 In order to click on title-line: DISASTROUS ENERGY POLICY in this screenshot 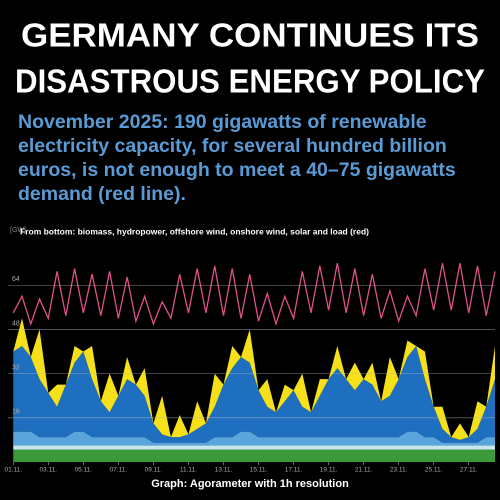, I will do `click(250, 81)`.